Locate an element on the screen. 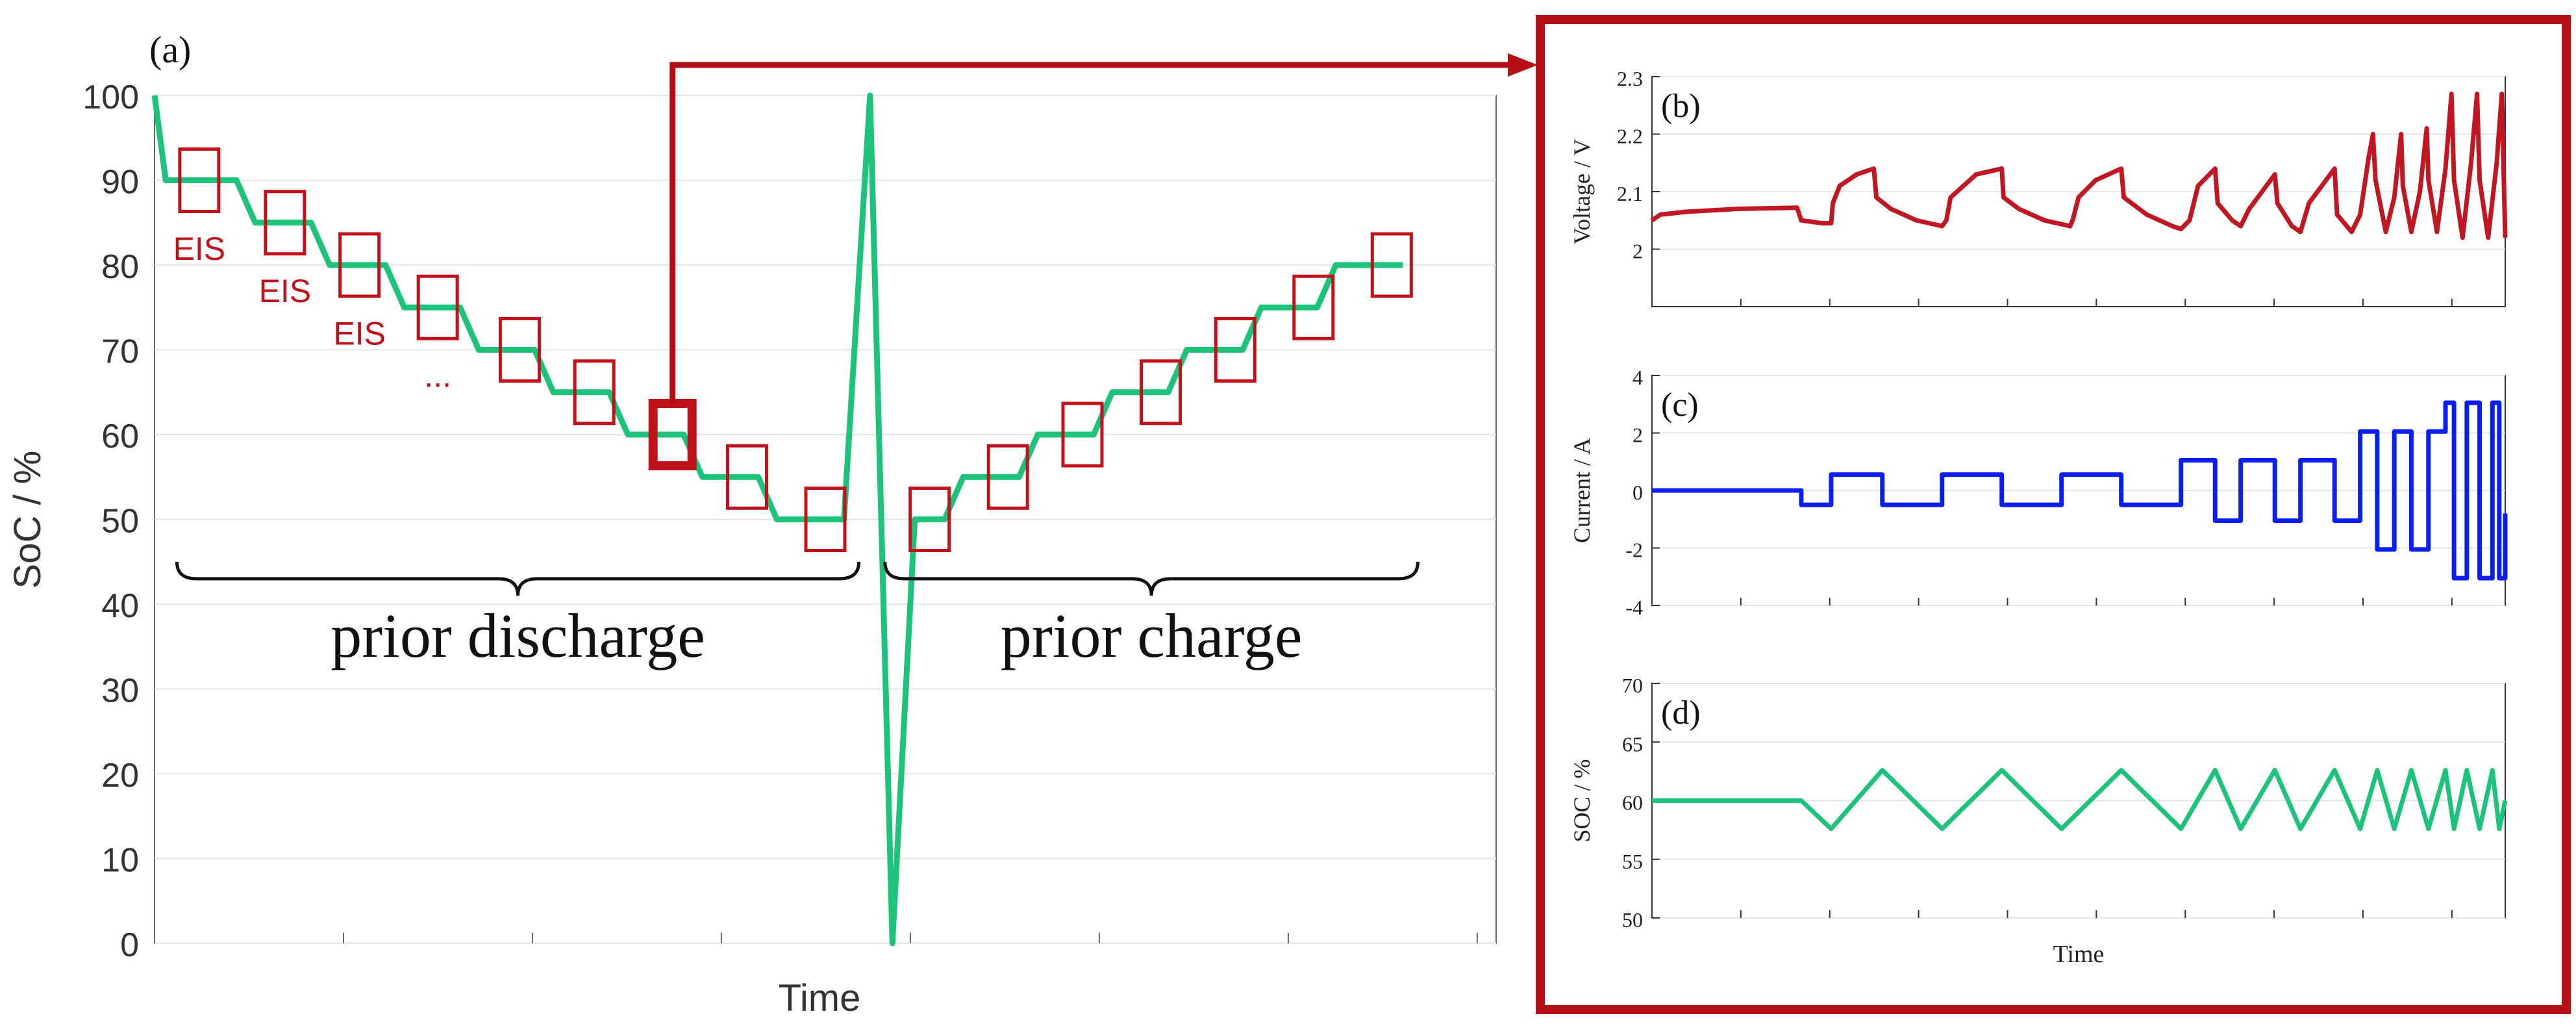  connector-line is located at coordinates (1091, 233).